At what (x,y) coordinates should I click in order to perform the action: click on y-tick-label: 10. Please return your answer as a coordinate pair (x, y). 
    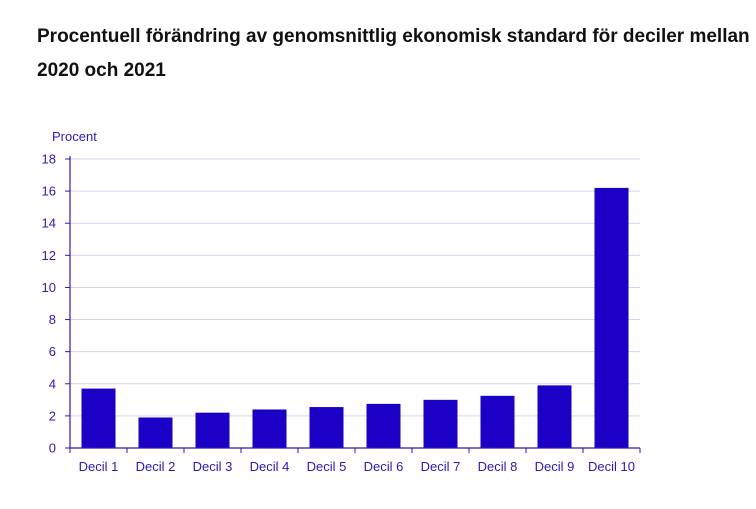
    Looking at the image, I should click on (49, 287).